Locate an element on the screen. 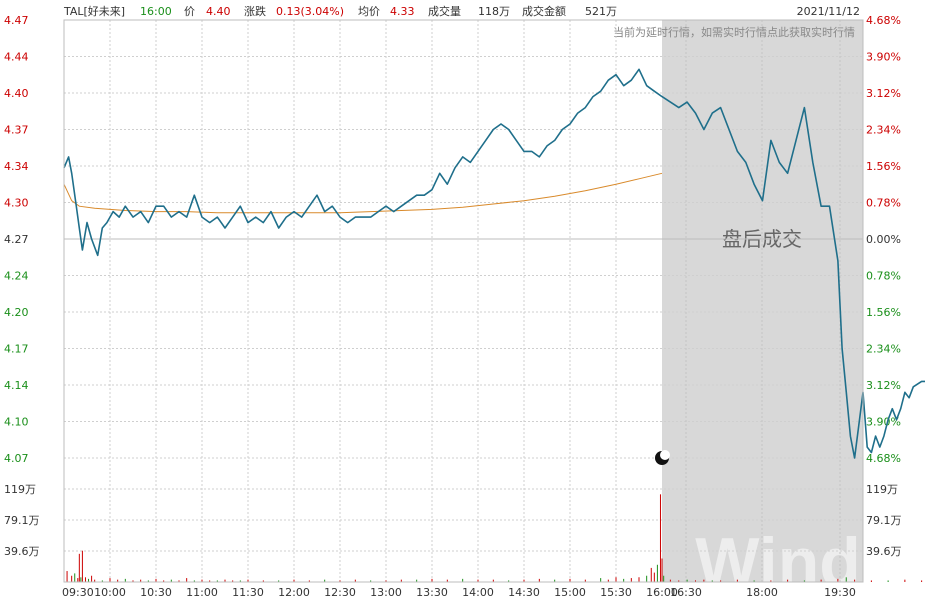  percent-tick-label: 0.00% is located at coordinates (883, 239).